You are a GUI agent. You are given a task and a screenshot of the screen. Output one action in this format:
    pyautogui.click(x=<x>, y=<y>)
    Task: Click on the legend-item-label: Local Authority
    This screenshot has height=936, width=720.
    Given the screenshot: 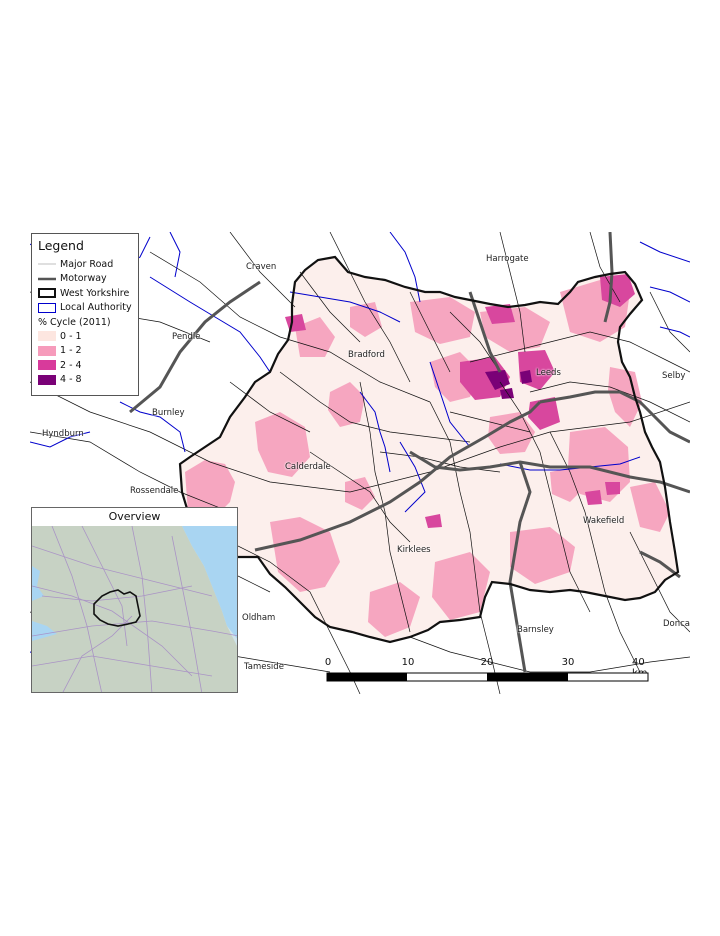 What is the action you would take?
    pyautogui.click(x=96, y=308)
    